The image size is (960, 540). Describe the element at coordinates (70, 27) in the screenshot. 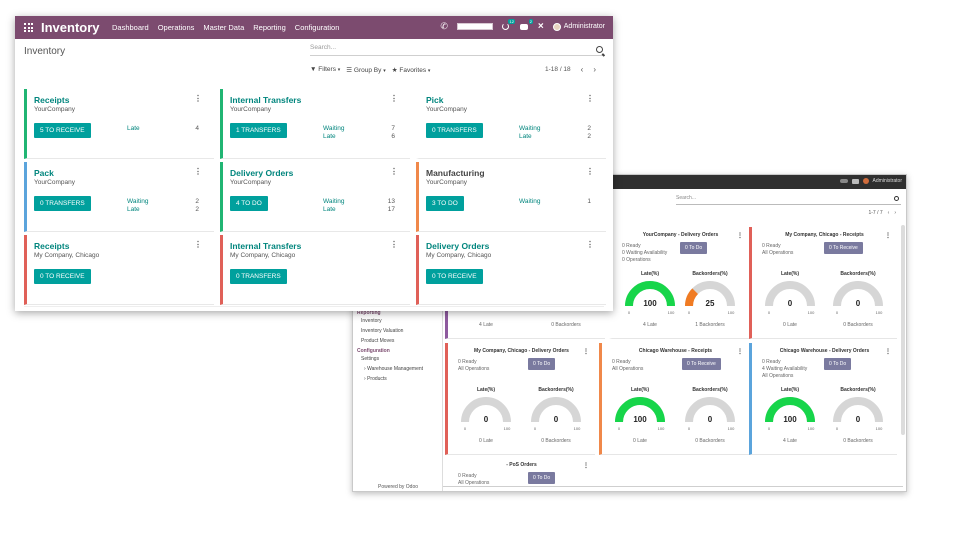

I see `app-brand: Inventory` at that location.